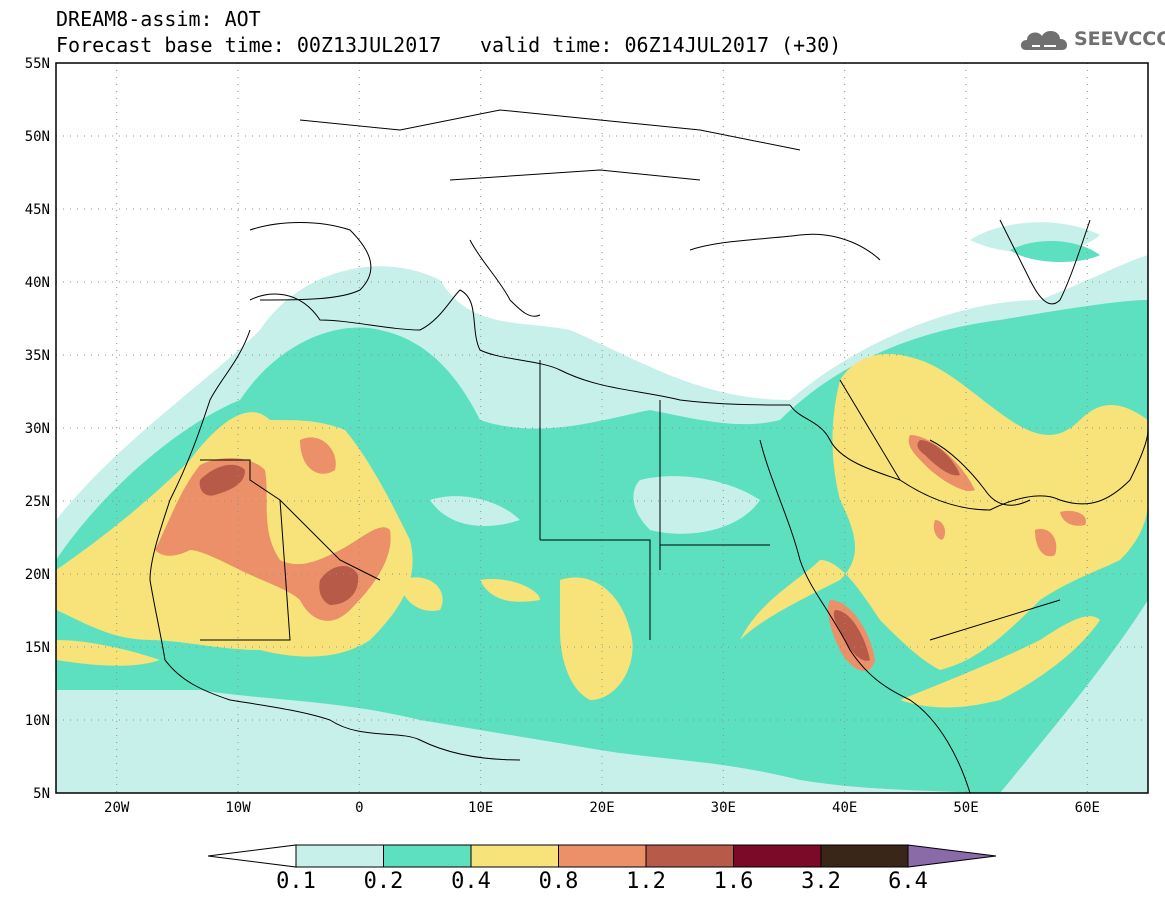  Describe the element at coordinates (252, 856) in the screenshot. I see `colorbar-arrow-low` at that location.